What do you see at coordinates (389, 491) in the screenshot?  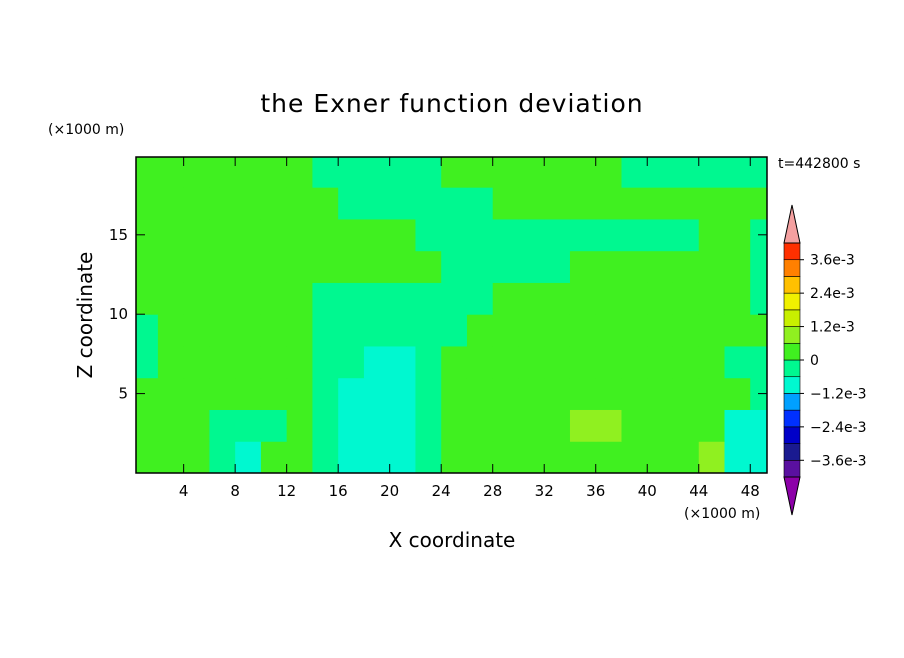 I see `x-tick-label: 20` at bounding box center [389, 491].